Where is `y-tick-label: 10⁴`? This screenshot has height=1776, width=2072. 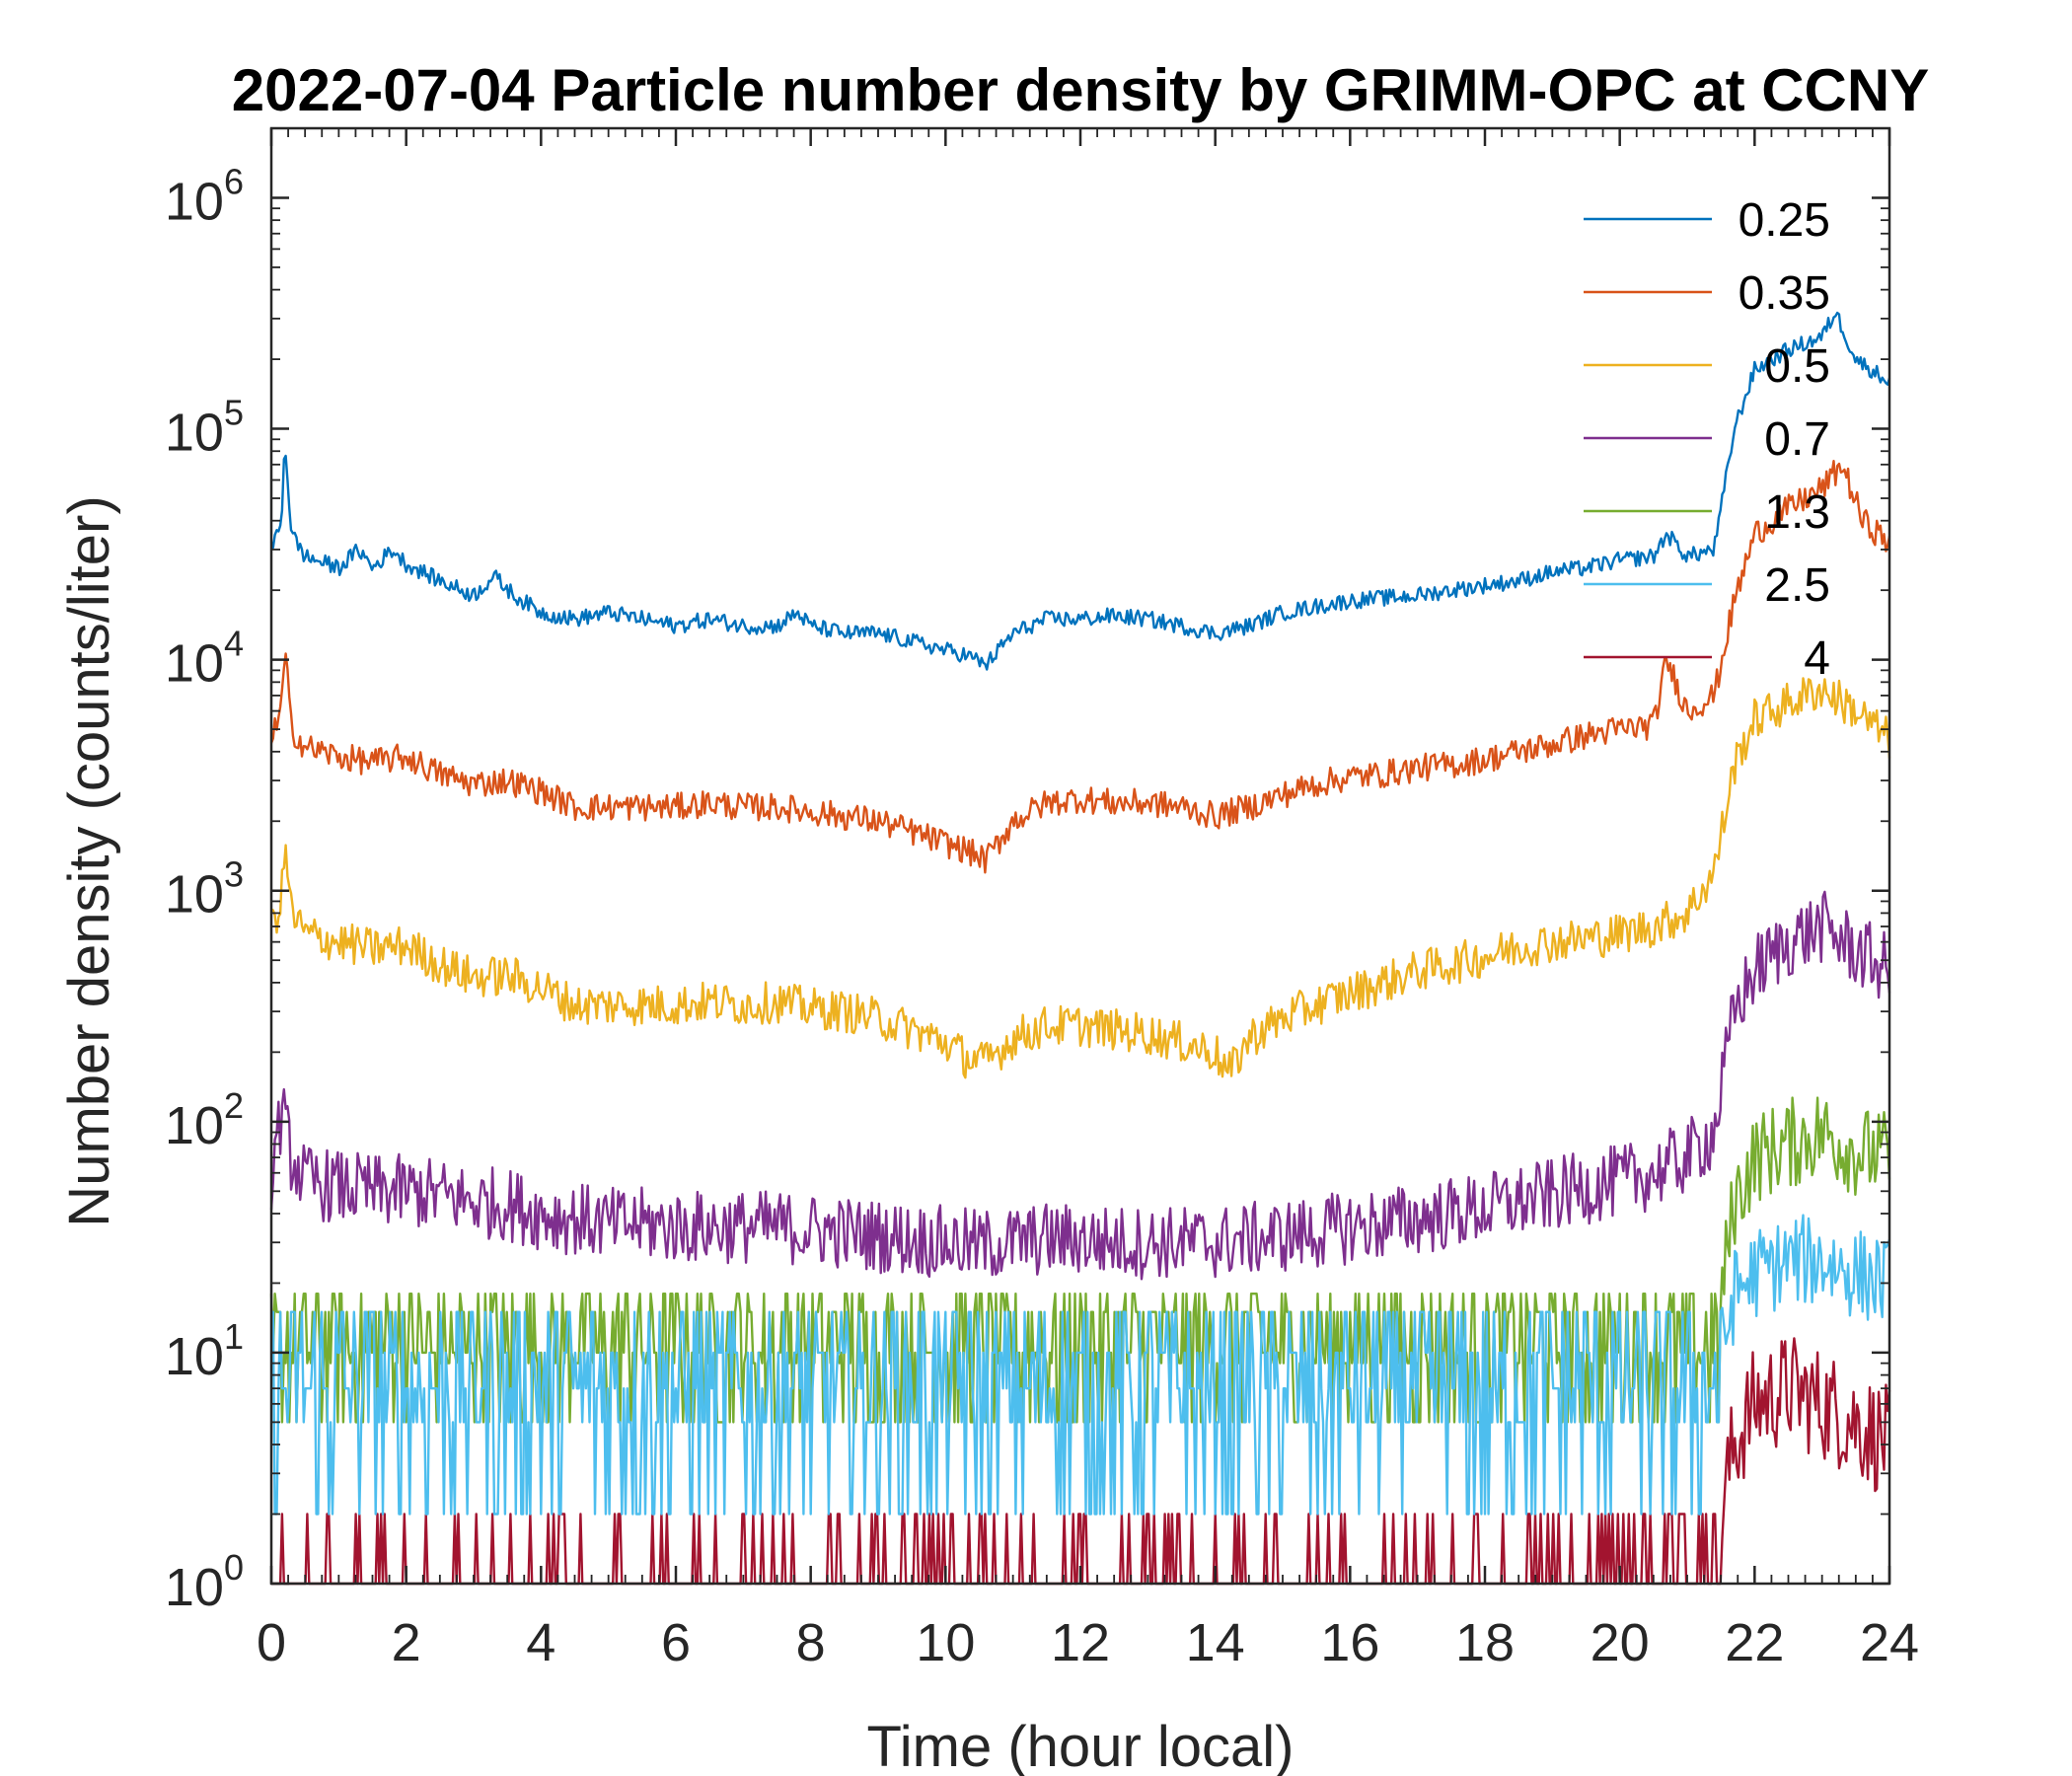 y-tick-label: 10⁴ is located at coordinates (205, 659).